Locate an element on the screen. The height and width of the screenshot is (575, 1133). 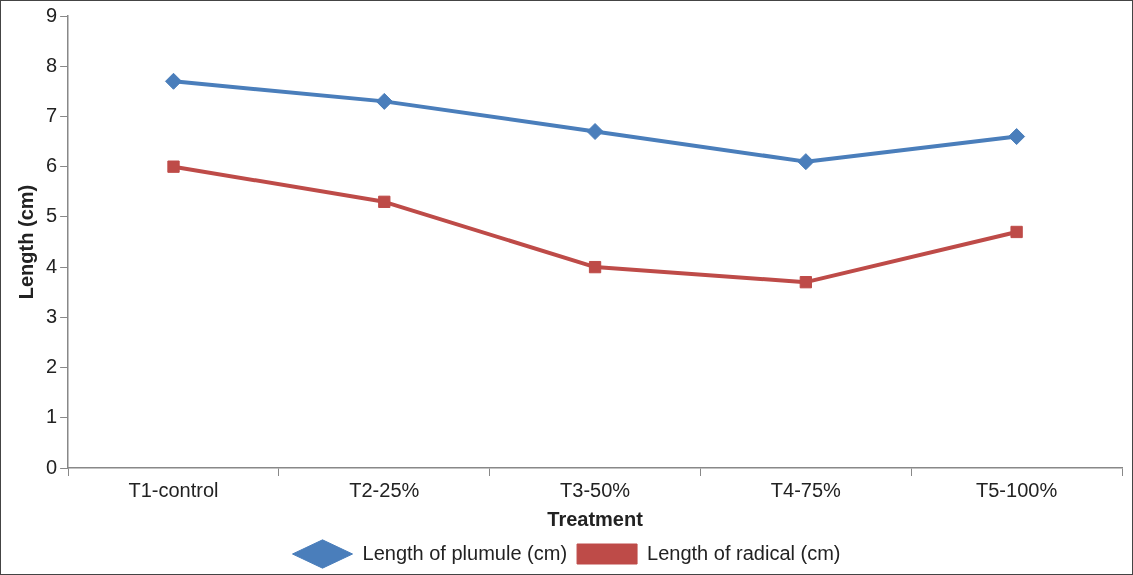
x-tick-label: T4-75% is located at coordinates (806, 489).